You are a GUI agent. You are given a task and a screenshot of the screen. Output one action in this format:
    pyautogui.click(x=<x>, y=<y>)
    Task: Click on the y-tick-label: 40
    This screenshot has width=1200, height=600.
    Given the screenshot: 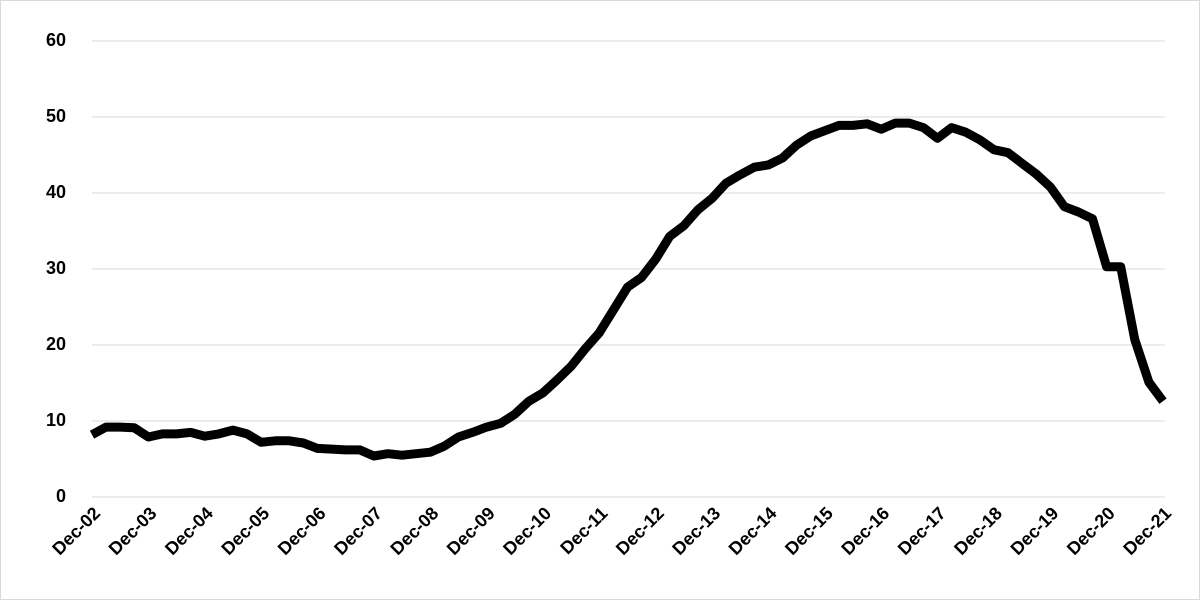 What is the action you would take?
    pyautogui.click(x=56, y=192)
    